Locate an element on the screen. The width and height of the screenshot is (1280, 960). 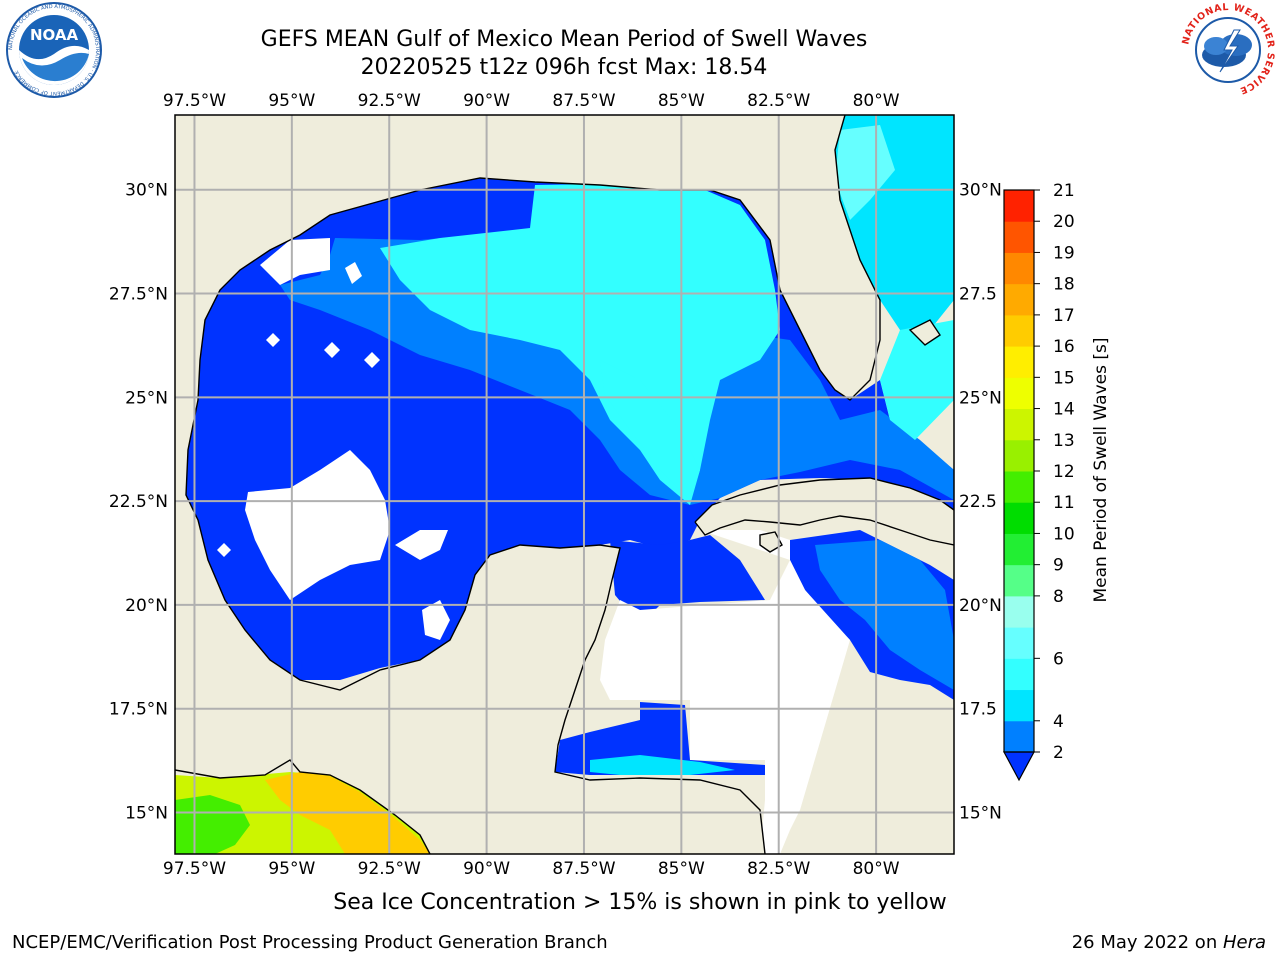
colorbar-tick-label: 16 is located at coordinates (1064, 347).